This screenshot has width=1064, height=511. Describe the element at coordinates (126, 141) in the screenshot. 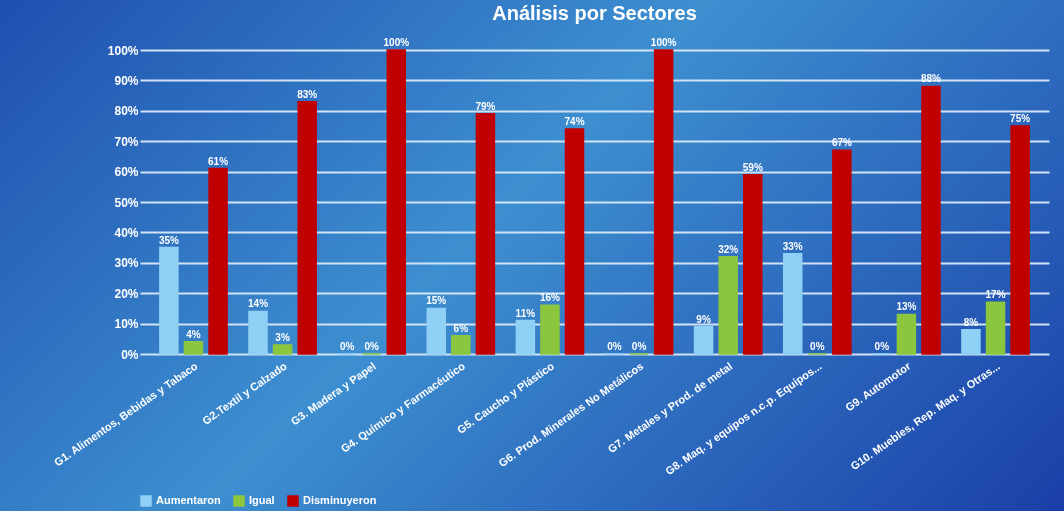

I see `y-tick-label: 70%` at that location.